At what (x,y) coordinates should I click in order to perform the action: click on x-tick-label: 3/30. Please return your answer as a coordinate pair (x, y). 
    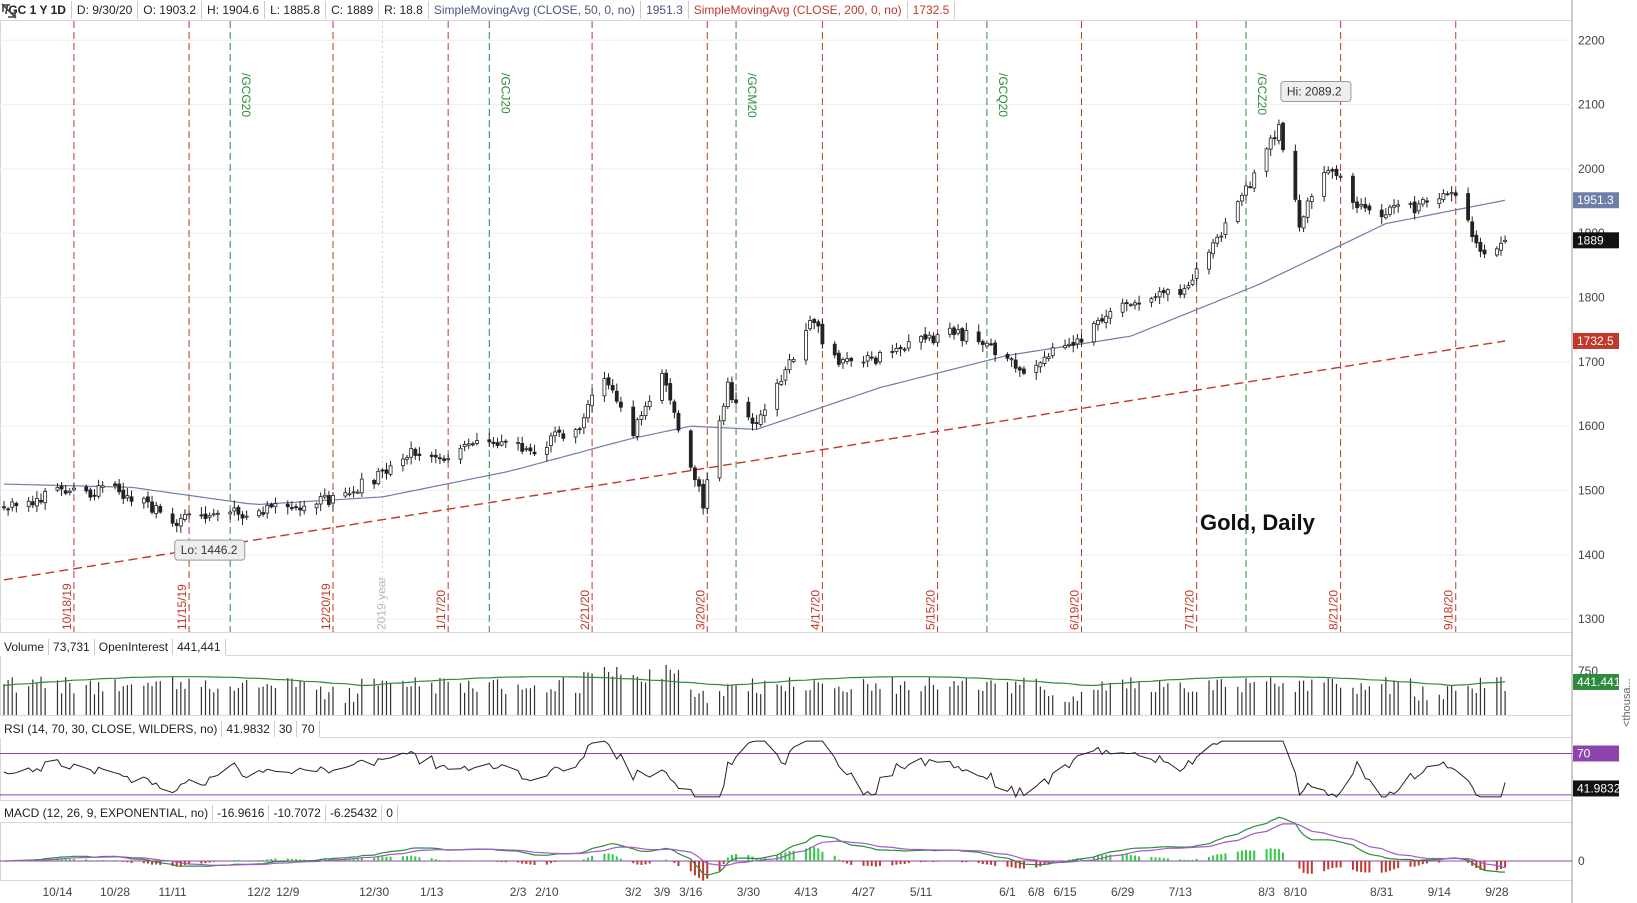
    Looking at the image, I should click on (749, 892).